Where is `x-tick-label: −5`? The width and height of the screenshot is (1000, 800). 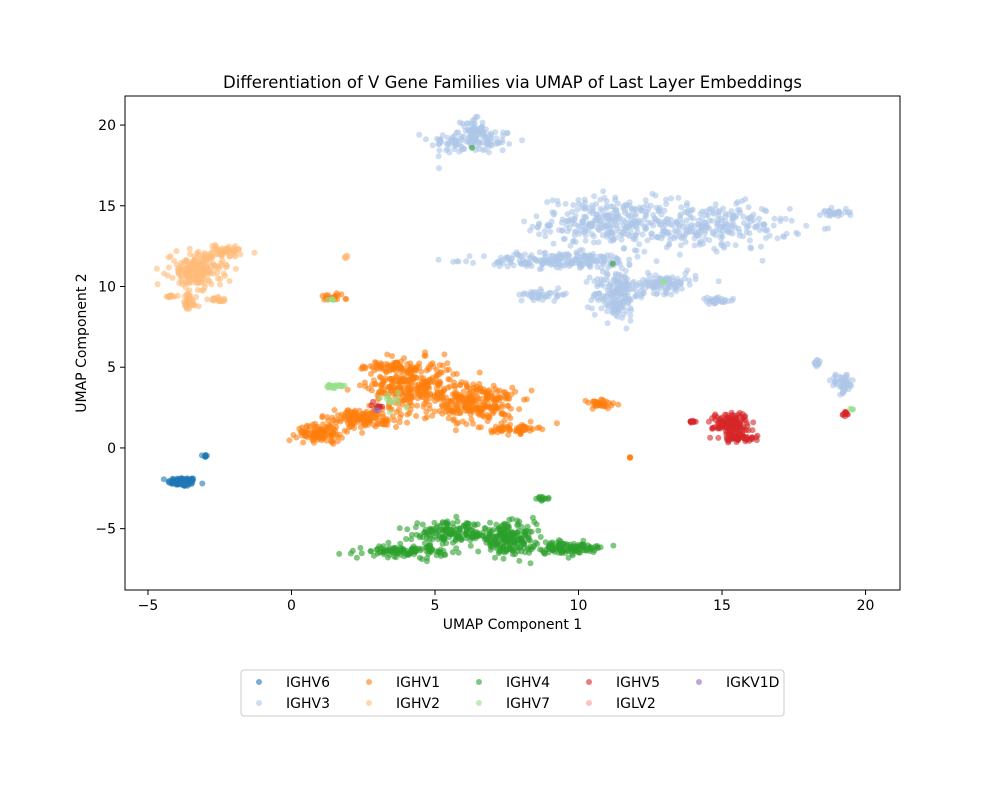 x-tick-label: −5 is located at coordinates (148, 606).